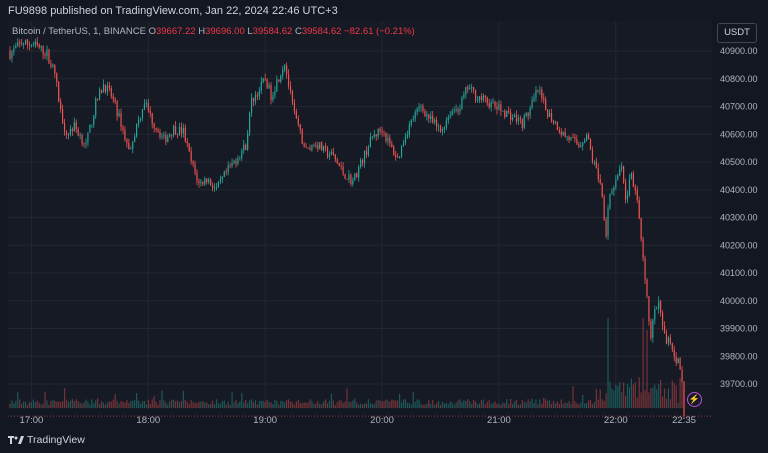 The width and height of the screenshot is (768, 453). What do you see at coordinates (46, 440) in the screenshot?
I see `footer-brand: TradingView` at bounding box center [46, 440].